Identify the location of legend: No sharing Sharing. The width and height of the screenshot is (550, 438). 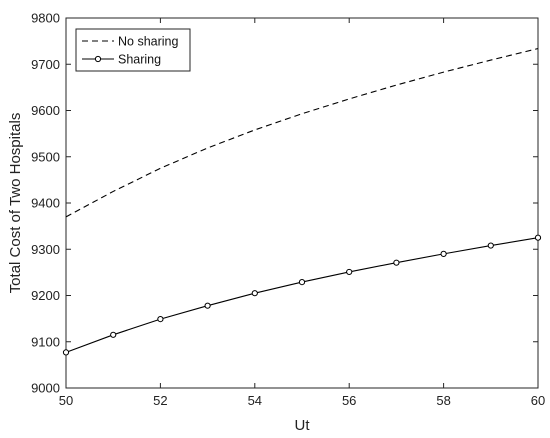
(133, 50).